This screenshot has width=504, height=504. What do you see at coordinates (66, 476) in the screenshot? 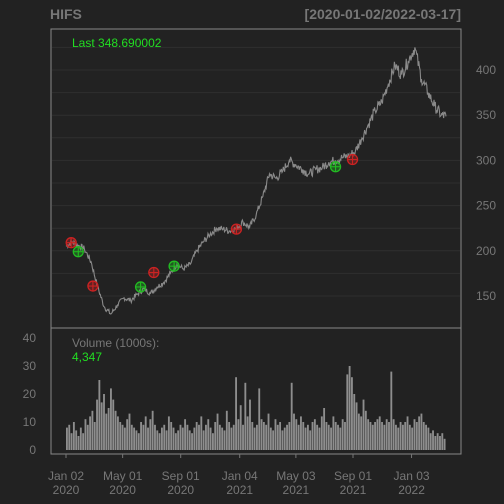
I see `date-axis-label: Jan 02` at bounding box center [66, 476].